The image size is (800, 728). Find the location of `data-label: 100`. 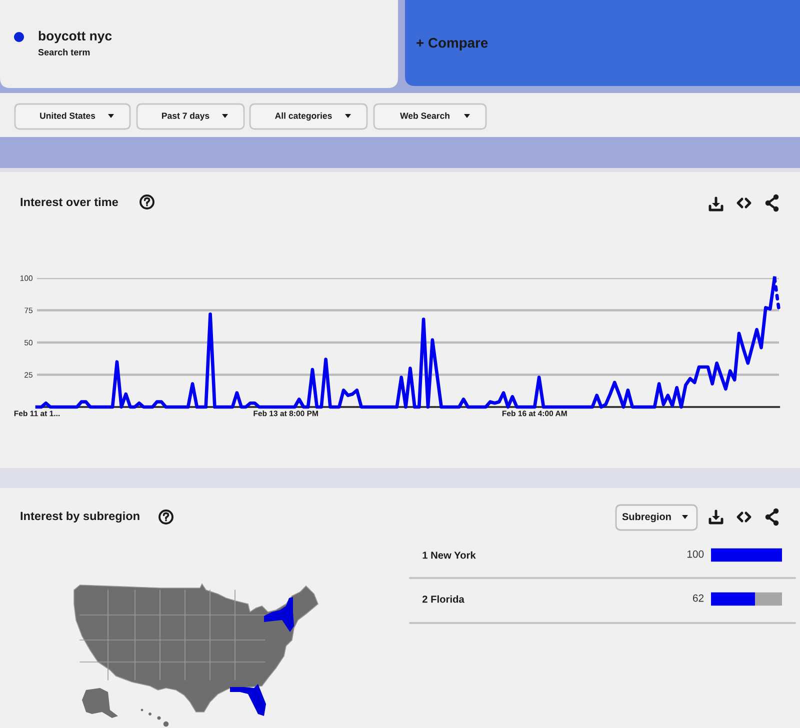

data-label: 100 is located at coordinates (695, 554).